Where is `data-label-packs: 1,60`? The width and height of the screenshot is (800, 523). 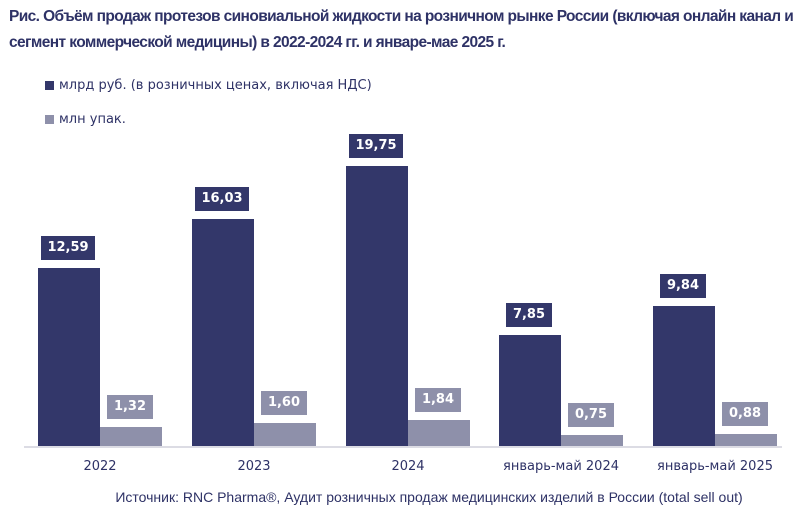
data-label-packs: 1,60 is located at coordinates (284, 403).